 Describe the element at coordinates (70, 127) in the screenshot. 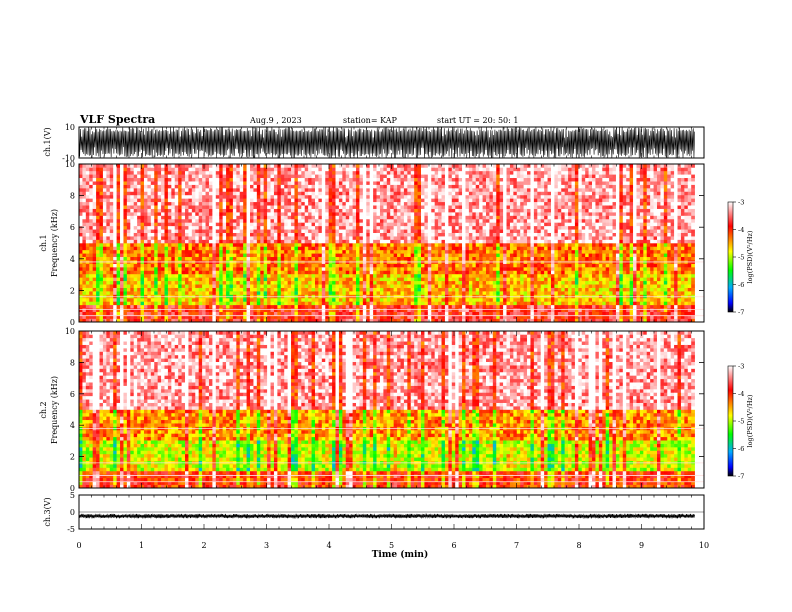

I see `ch1-ytick-top: 10` at that location.